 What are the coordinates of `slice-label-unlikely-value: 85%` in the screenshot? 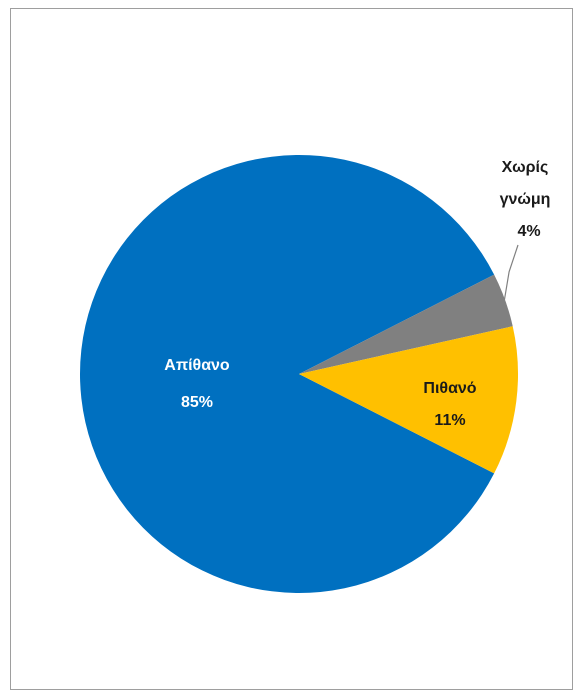 It's located at (197, 402).